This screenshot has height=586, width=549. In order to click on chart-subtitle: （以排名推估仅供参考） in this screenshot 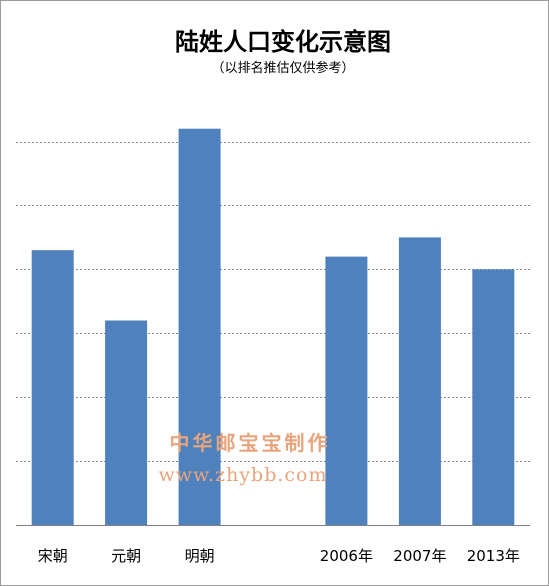, I will do `click(282, 68)`.